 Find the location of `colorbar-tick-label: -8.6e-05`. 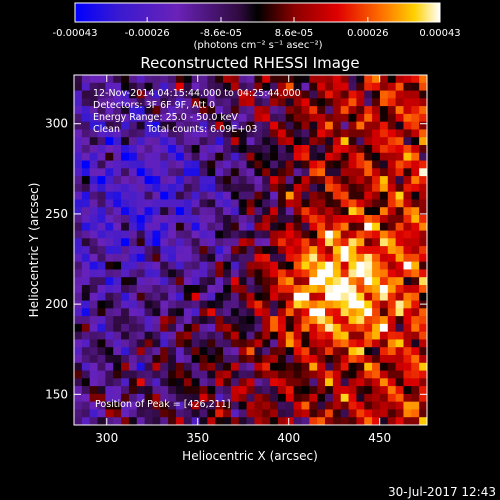

colorbar-tick-label: -8.6e-05 is located at coordinates (221, 33).